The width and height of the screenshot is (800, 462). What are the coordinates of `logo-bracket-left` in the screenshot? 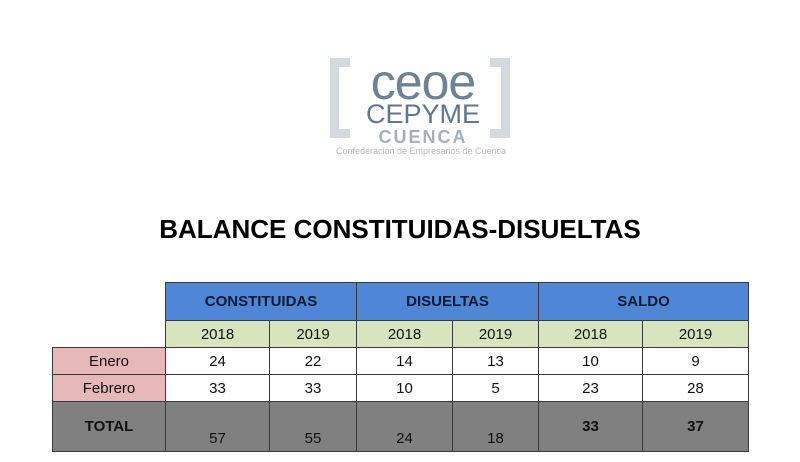 It's located at (340, 98).